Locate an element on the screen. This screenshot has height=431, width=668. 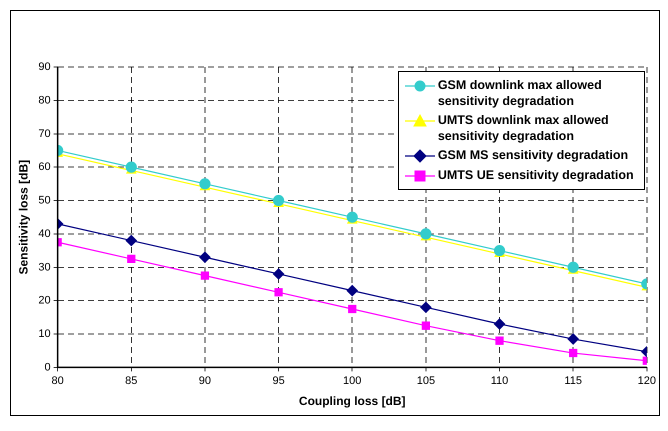
x-tick-label: 85 is located at coordinates (131, 381).